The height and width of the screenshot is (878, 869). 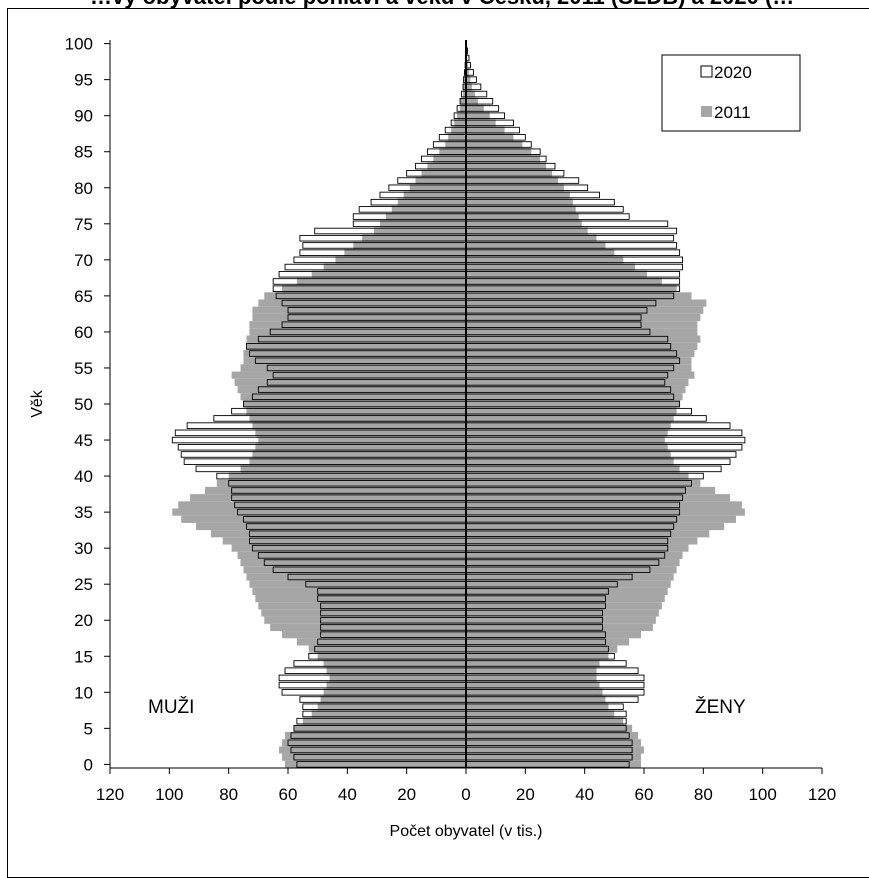 I want to click on y-tick-label: 0, so click(x=88, y=764).